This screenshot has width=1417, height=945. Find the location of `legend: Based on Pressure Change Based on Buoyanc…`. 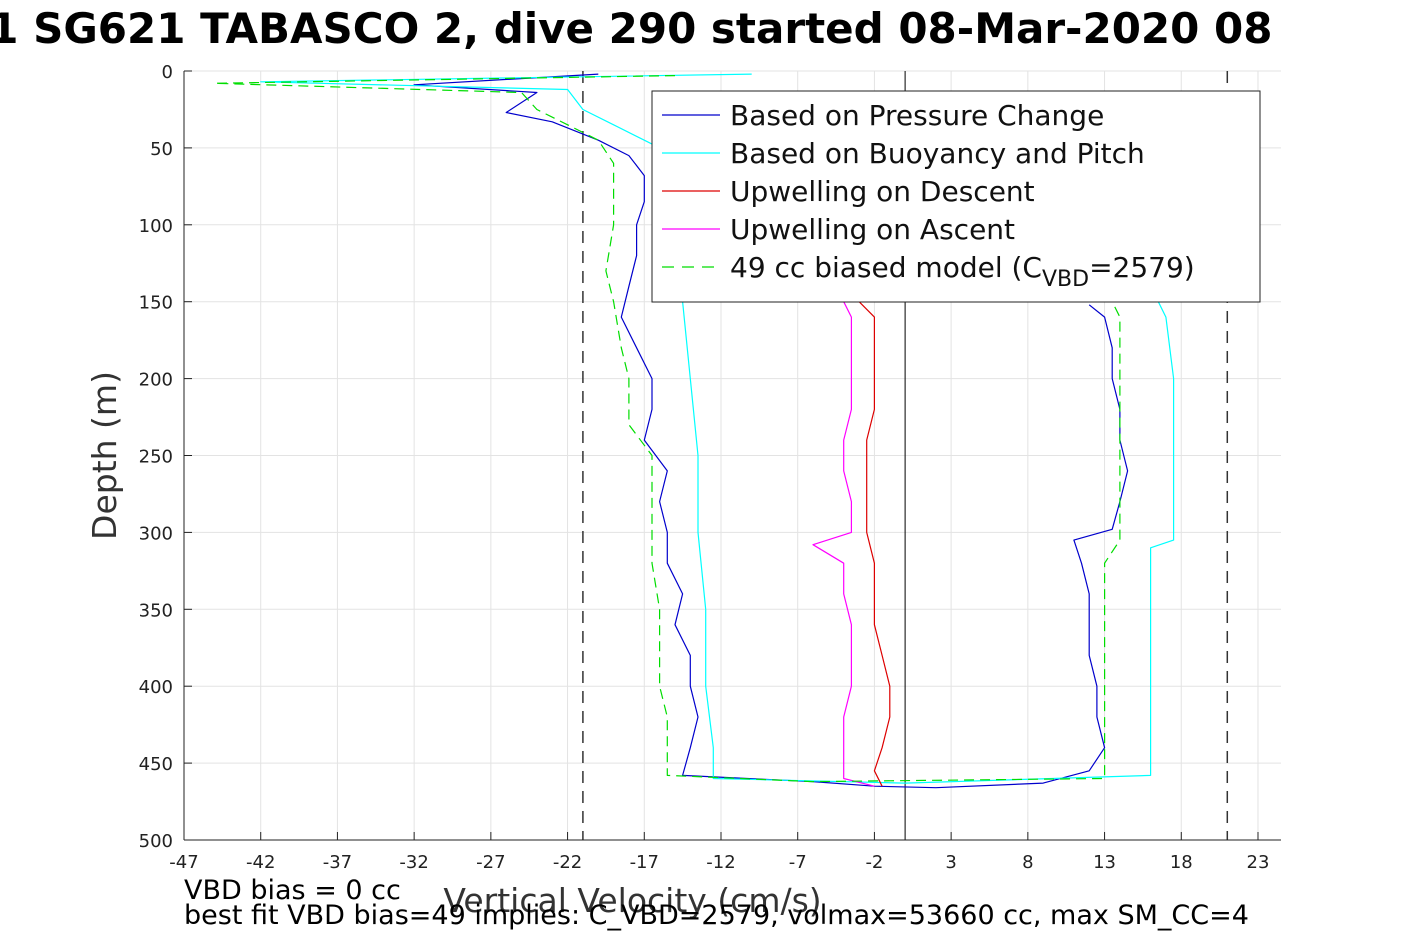

legend: Based on Pressure Change Based on Buoyanc… is located at coordinates (956, 196).